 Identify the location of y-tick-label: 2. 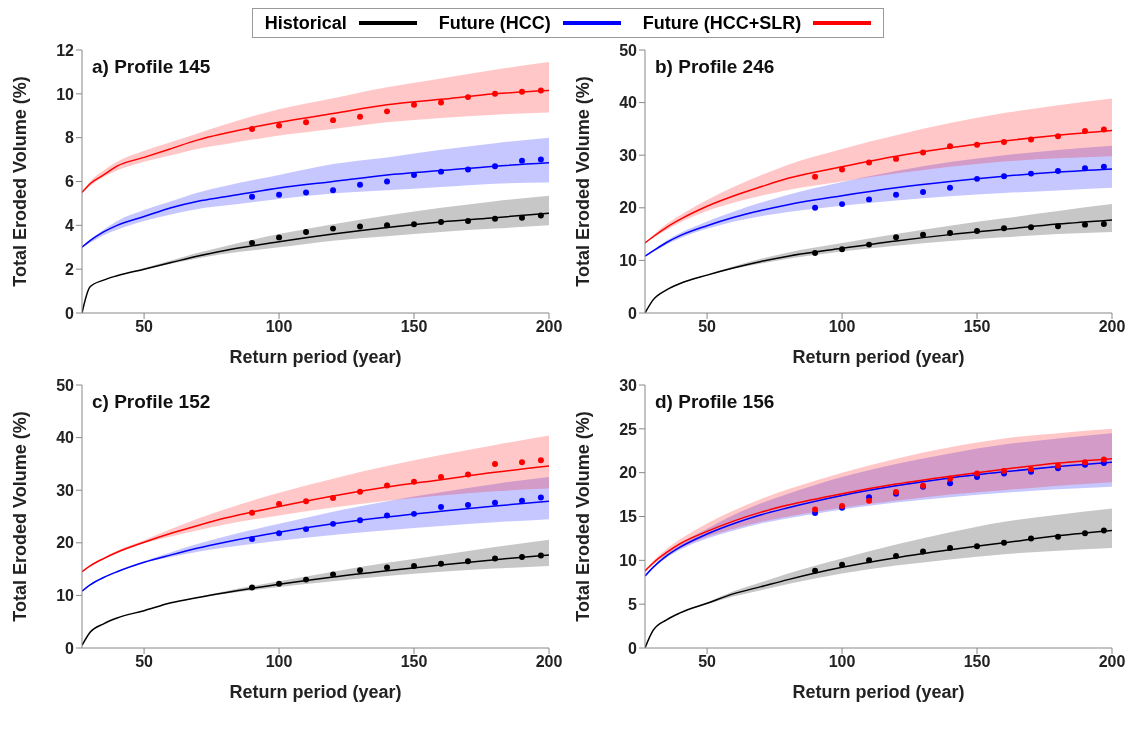
(70, 269).